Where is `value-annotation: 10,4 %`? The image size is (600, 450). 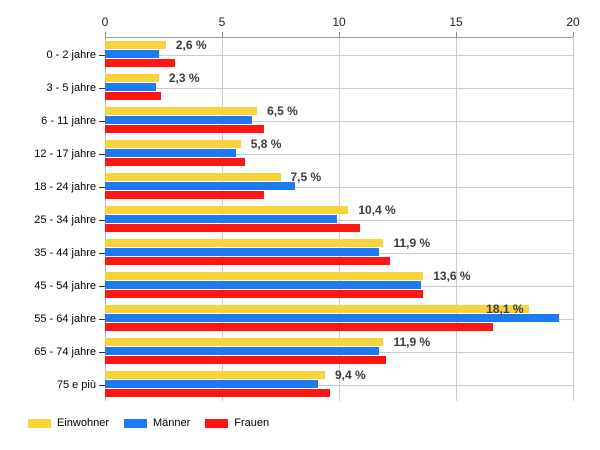
value-annotation: 10,4 % is located at coordinates (377, 209).